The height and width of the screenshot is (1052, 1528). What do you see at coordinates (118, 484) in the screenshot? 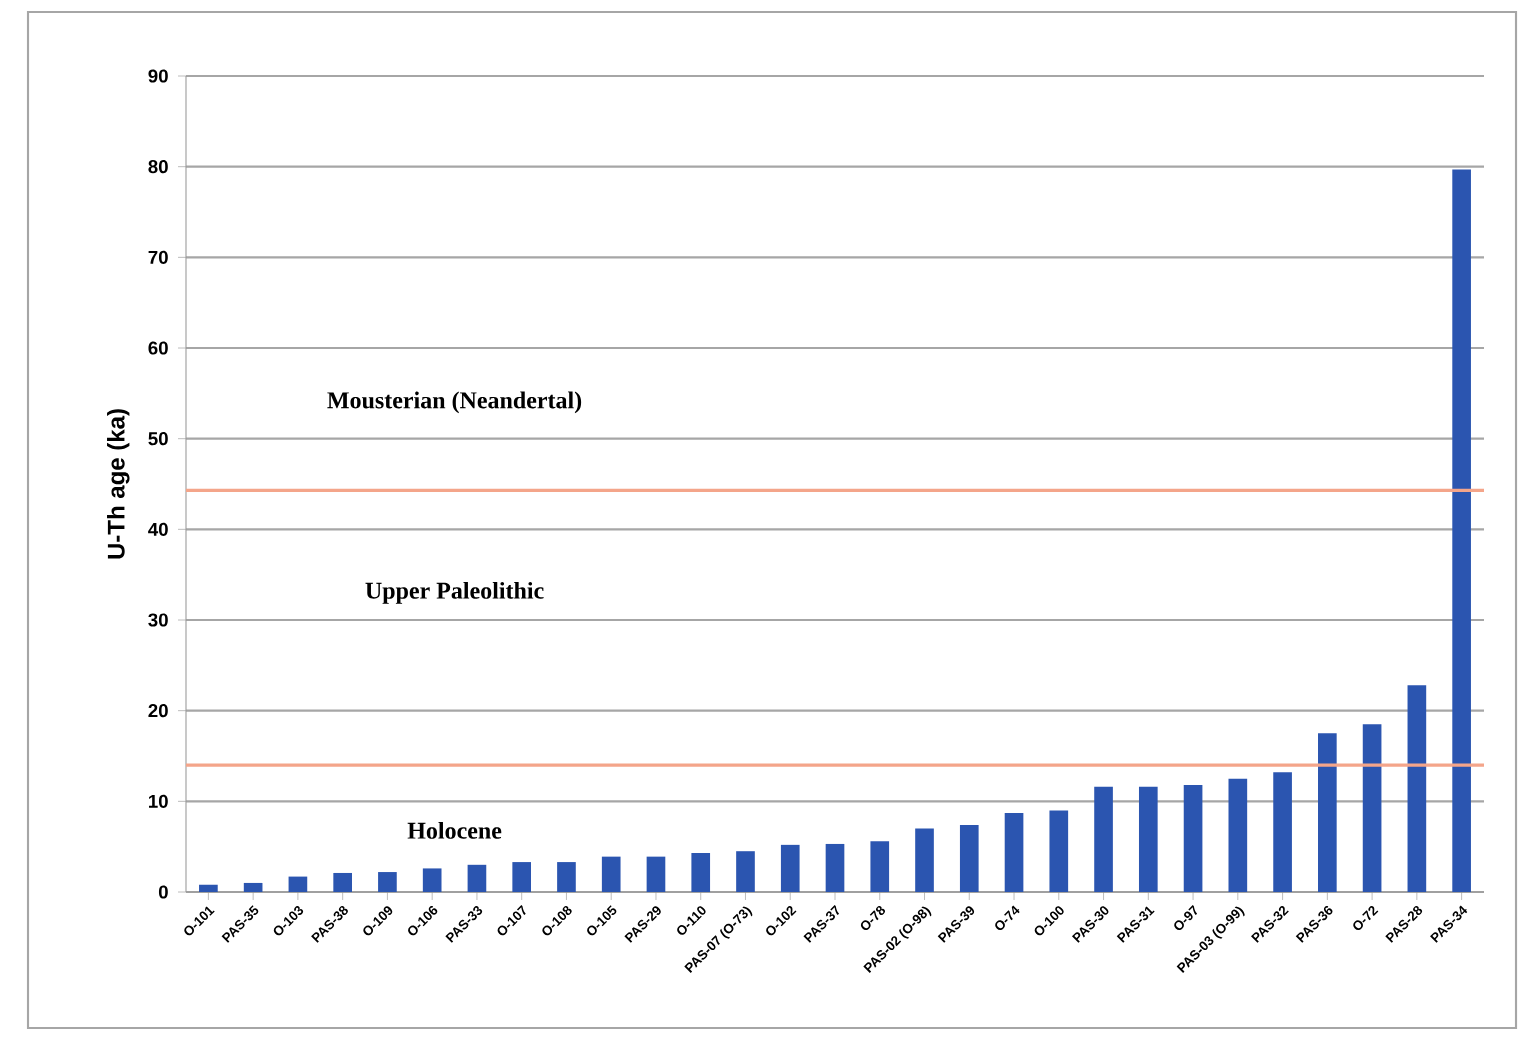
I see `y-axis-title: U-Th age (ka)` at bounding box center [118, 484].